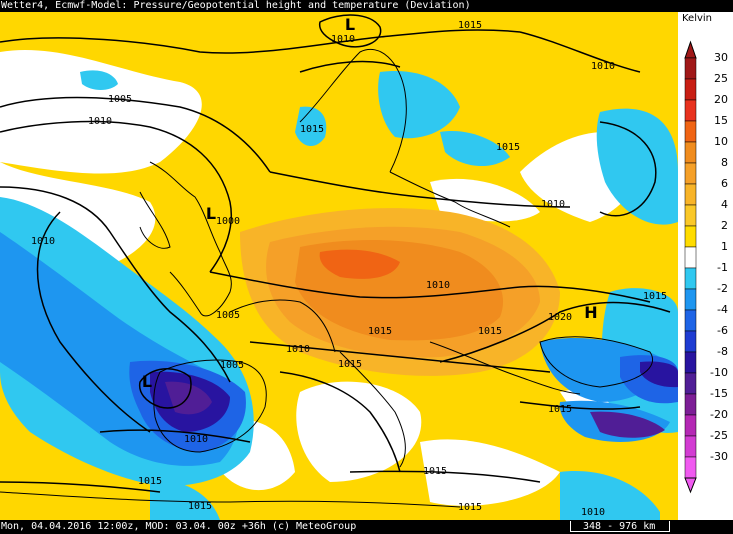  I want to click on legend-tick-label: 15, so click(721, 120).